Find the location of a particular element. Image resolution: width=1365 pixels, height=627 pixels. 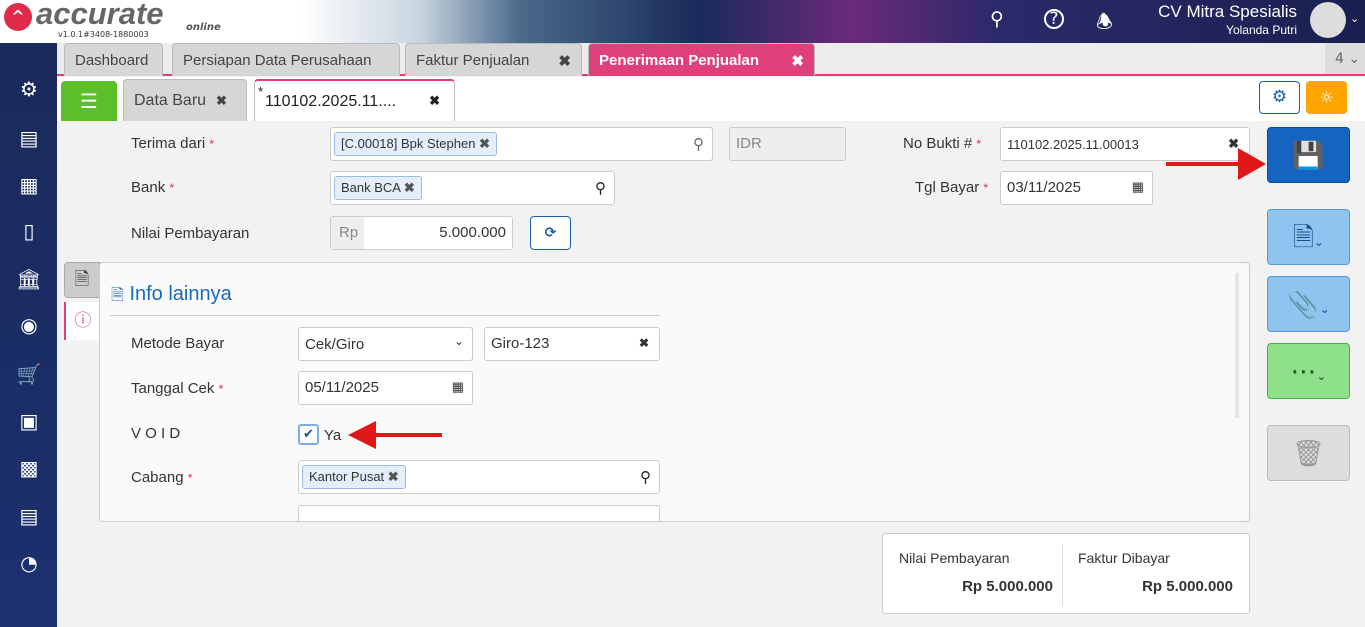

divider is located at coordinates (1062, 575).